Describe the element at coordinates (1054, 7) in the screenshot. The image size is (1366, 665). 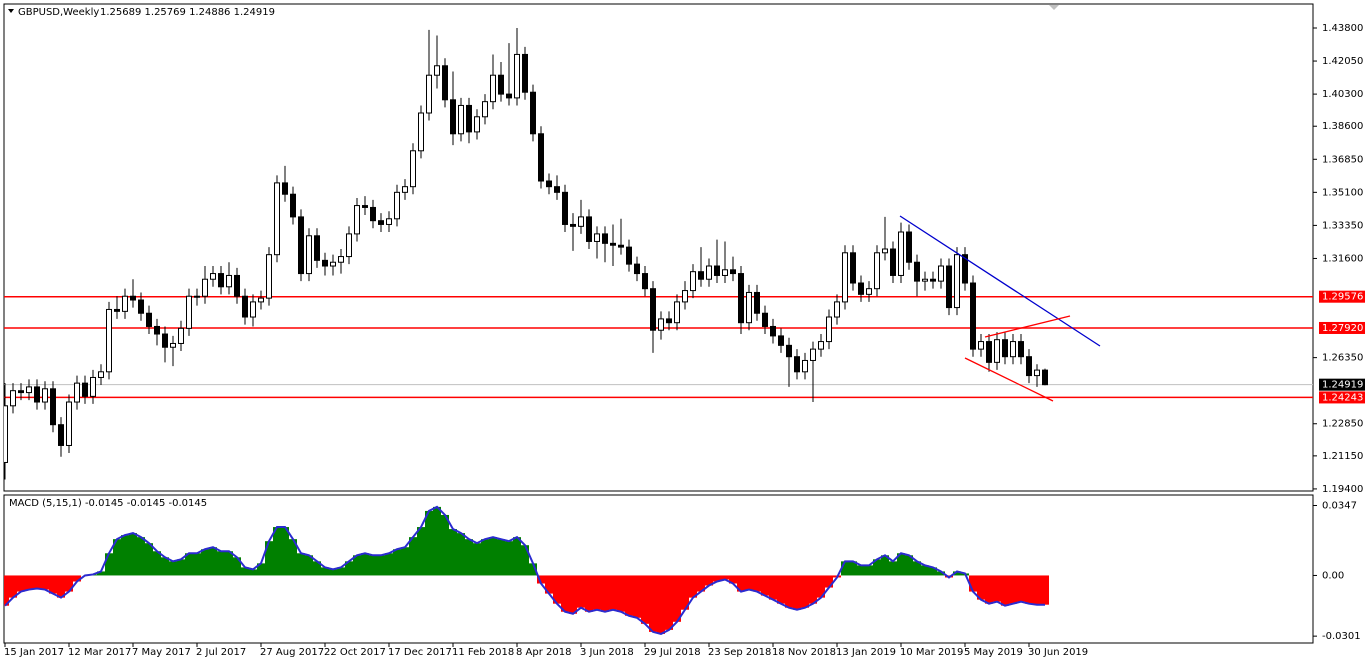
I see `scroll-marker` at that location.